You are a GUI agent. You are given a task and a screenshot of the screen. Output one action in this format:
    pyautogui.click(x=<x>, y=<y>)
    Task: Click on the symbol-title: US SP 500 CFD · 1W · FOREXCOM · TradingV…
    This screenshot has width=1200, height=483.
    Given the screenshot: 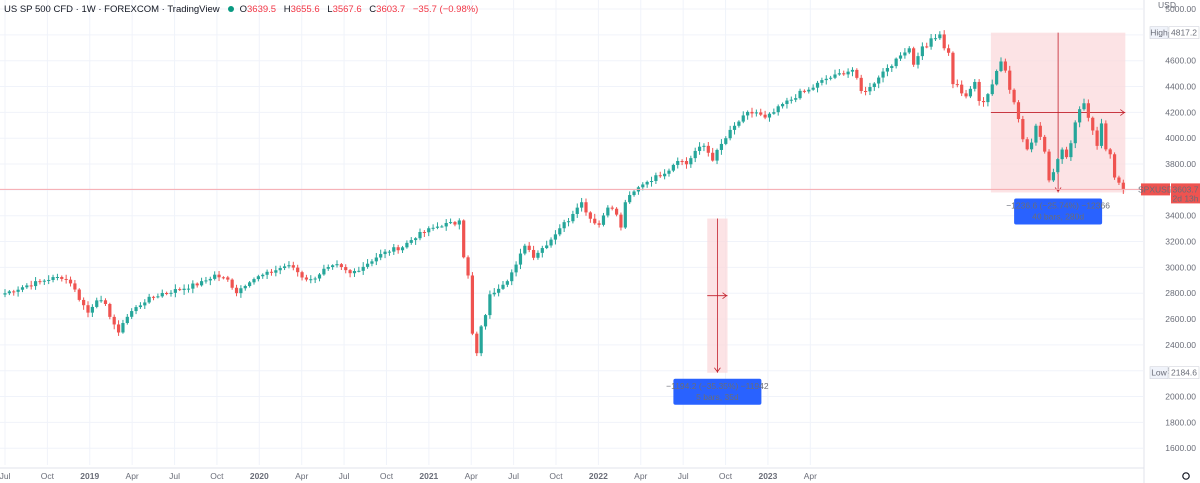 What is the action you would take?
    pyautogui.click(x=112, y=9)
    